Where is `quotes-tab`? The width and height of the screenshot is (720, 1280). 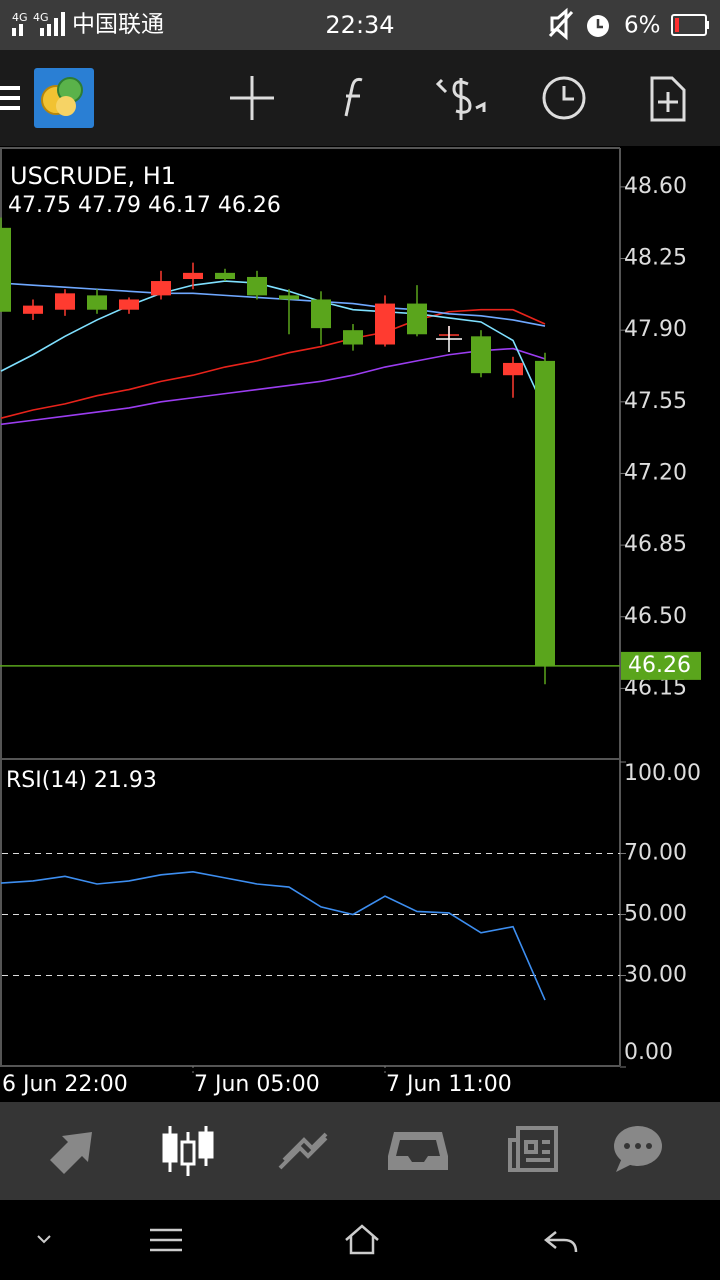
quotes-tab is located at coordinates (71, 1153).